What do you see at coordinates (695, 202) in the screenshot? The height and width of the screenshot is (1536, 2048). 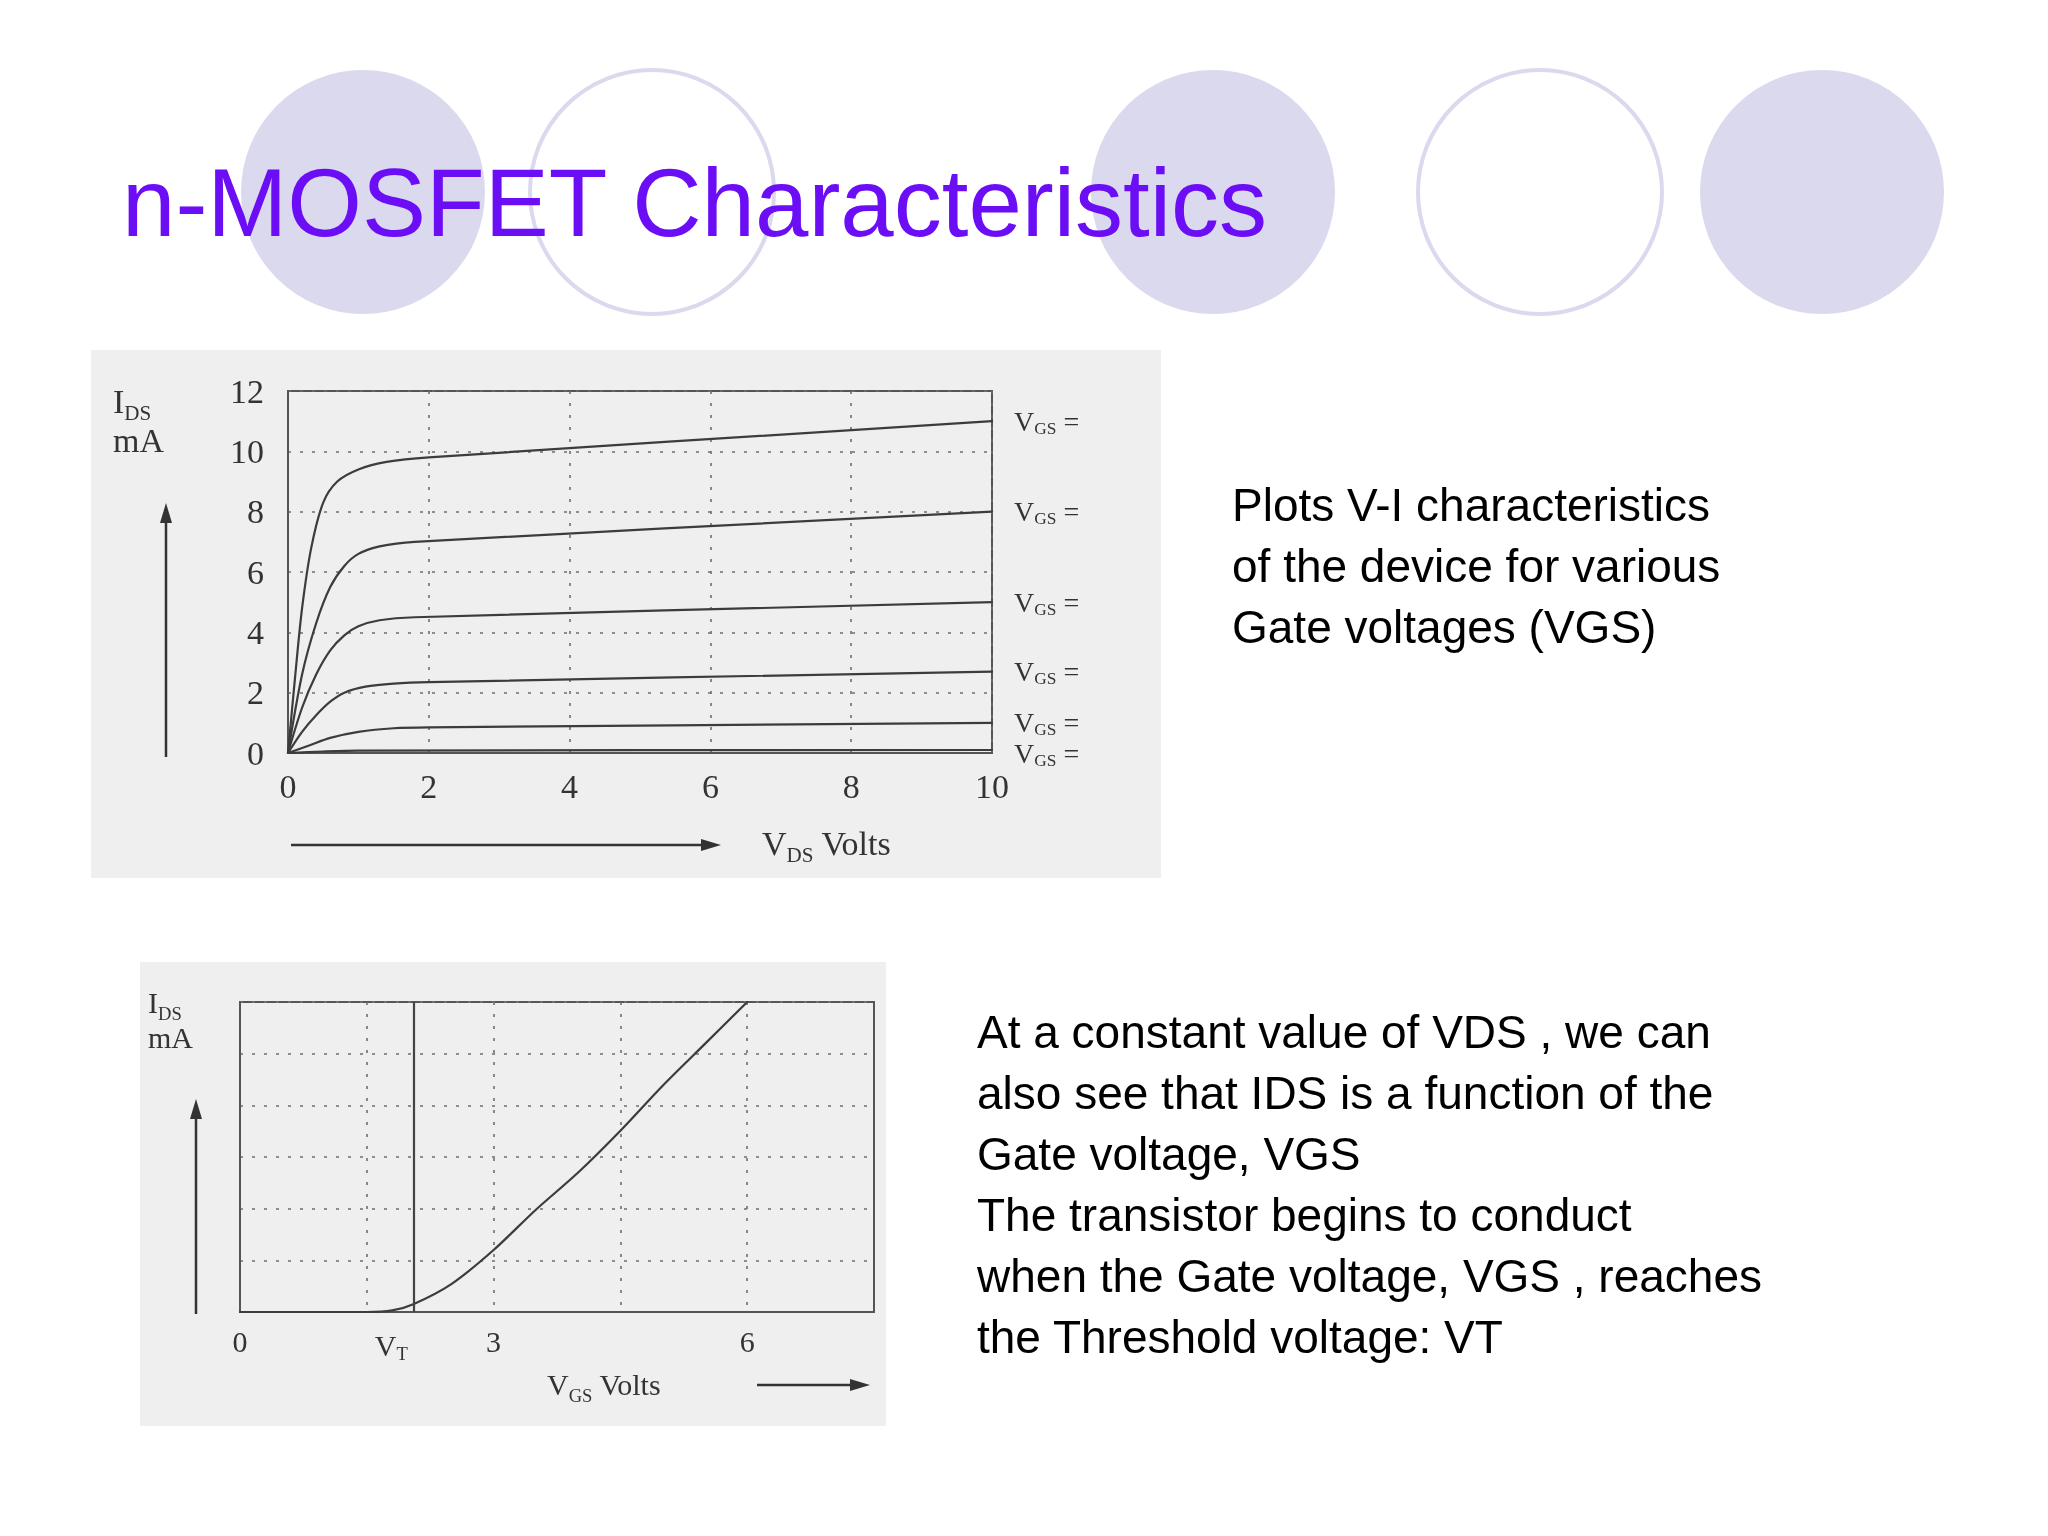 I see `chart-title: n-MOSFET Characteristics` at bounding box center [695, 202].